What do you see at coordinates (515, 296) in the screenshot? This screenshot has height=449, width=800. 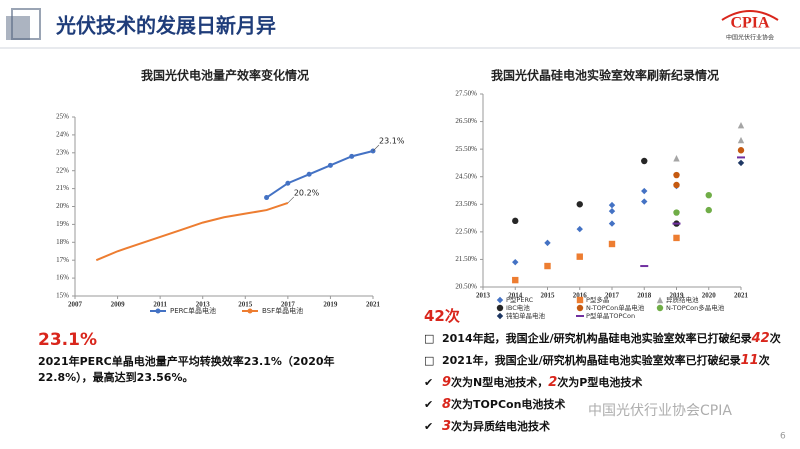 I see `x-tick-label: 2014` at bounding box center [515, 296].